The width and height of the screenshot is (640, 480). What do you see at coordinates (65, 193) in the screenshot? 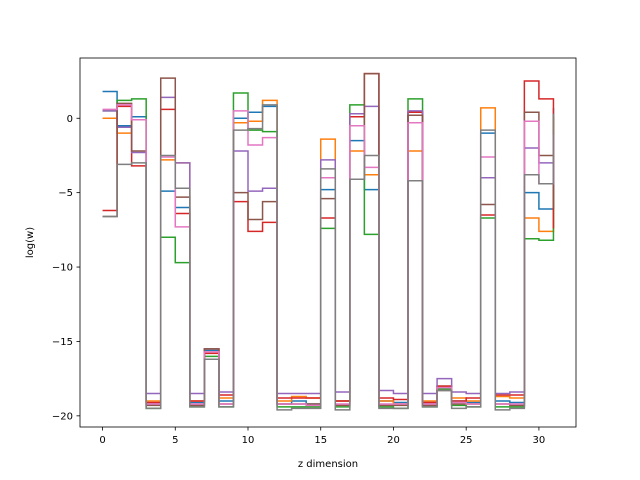
I see `y-tick-label: −5` at bounding box center [65, 193].